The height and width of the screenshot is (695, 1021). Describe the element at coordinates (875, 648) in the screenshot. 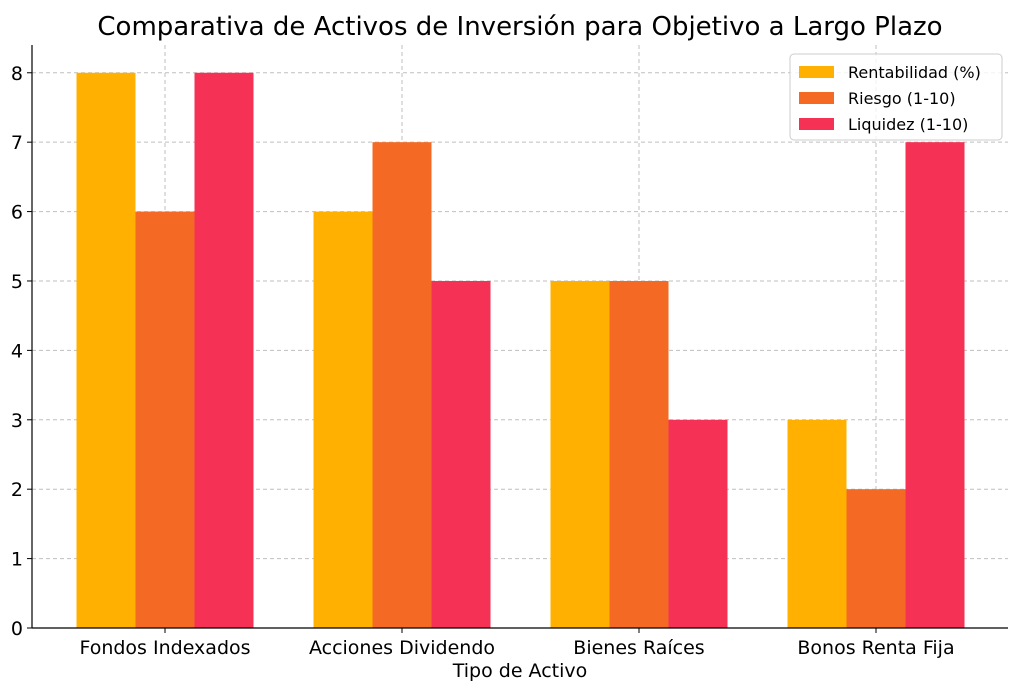

I see `x-tick-label: Bonos Renta Fija` at that location.